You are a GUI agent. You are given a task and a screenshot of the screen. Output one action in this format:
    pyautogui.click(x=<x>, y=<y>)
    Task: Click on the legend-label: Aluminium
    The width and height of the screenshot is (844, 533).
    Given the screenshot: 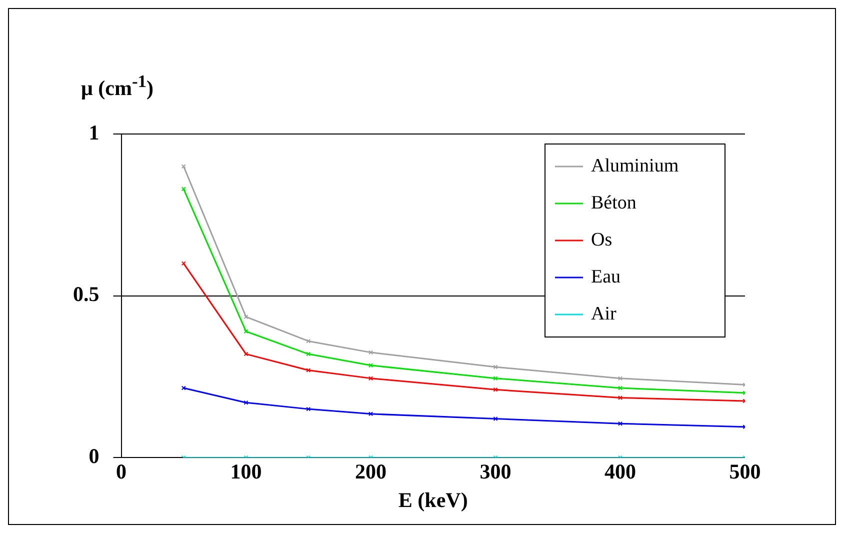 What is the action you would take?
    pyautogui.click(x=635, y=165)
    